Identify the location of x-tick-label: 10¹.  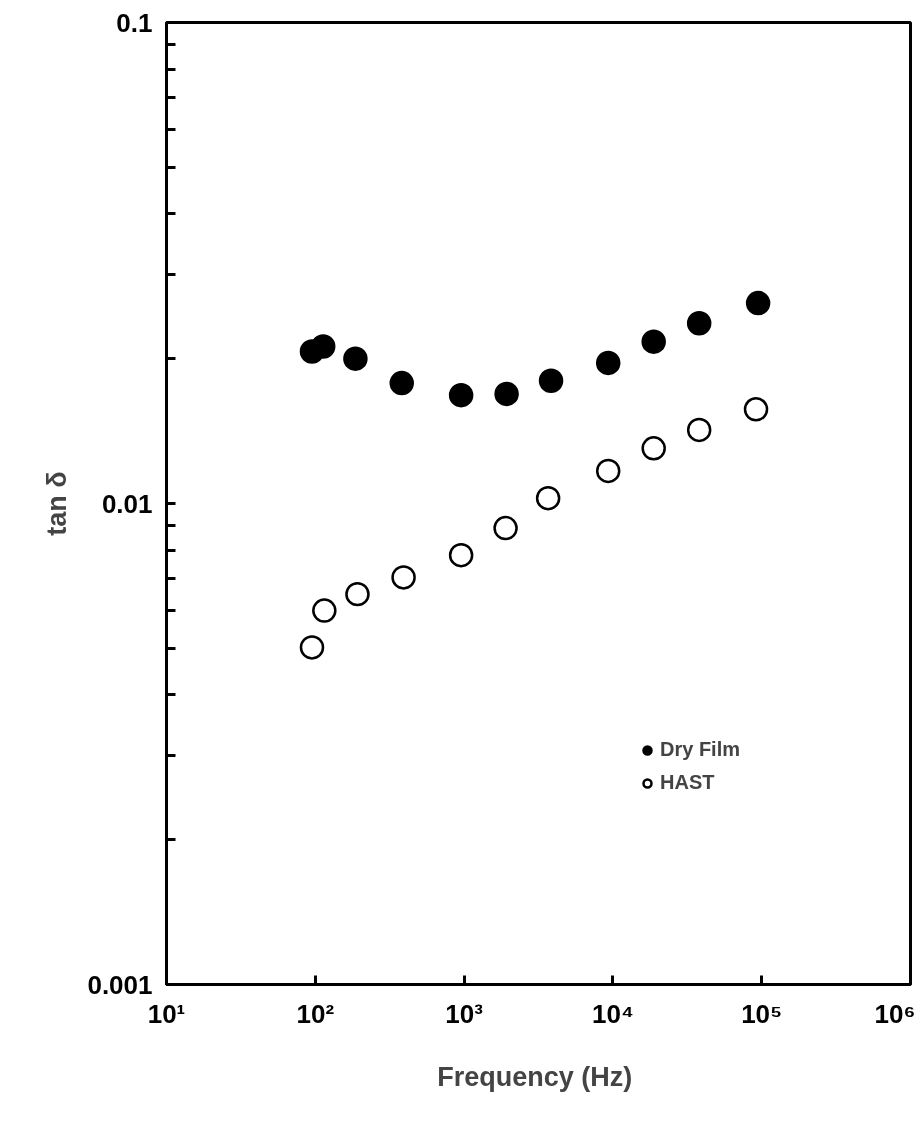
(166, 1013).